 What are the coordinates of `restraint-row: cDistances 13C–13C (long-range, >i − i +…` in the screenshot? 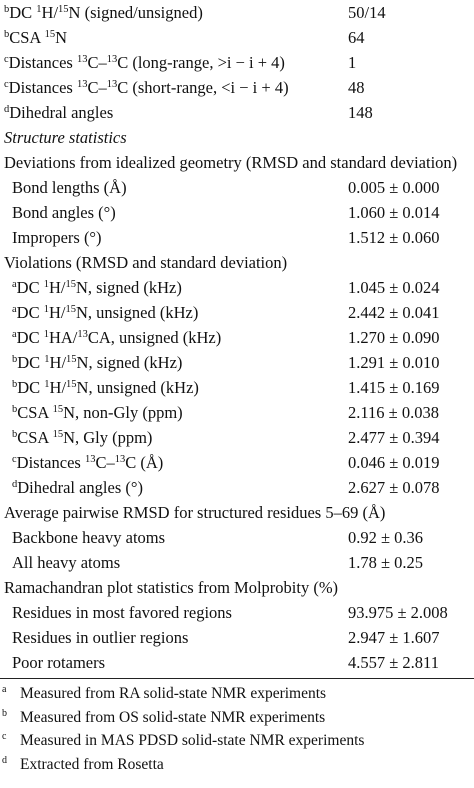 It's located at (237, 62).